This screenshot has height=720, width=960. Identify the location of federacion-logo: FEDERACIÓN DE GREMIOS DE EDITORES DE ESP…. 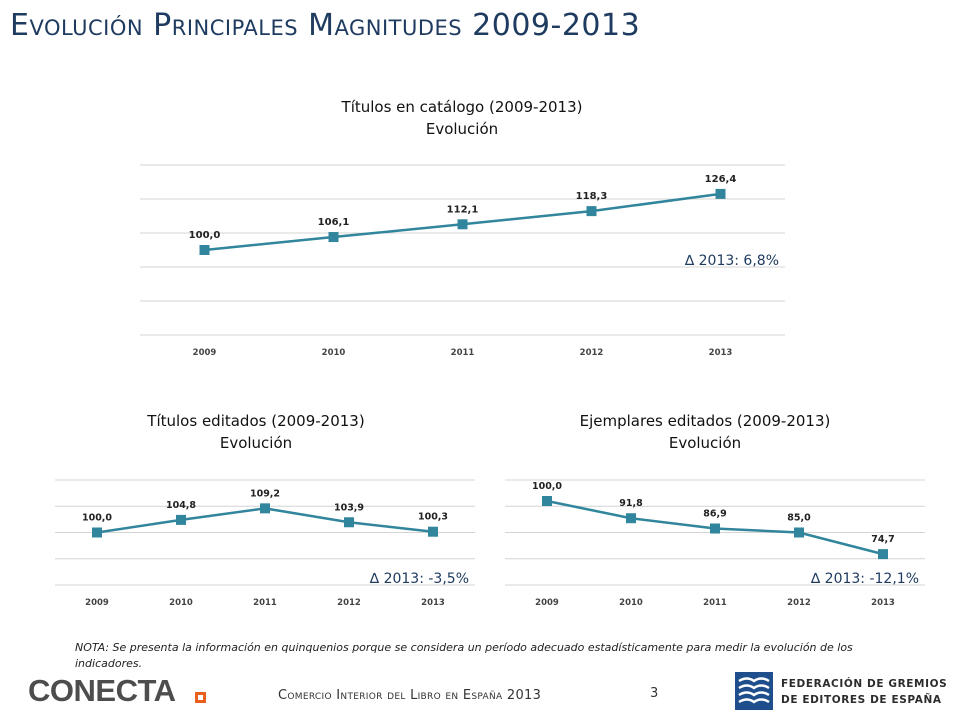
(842, 692).